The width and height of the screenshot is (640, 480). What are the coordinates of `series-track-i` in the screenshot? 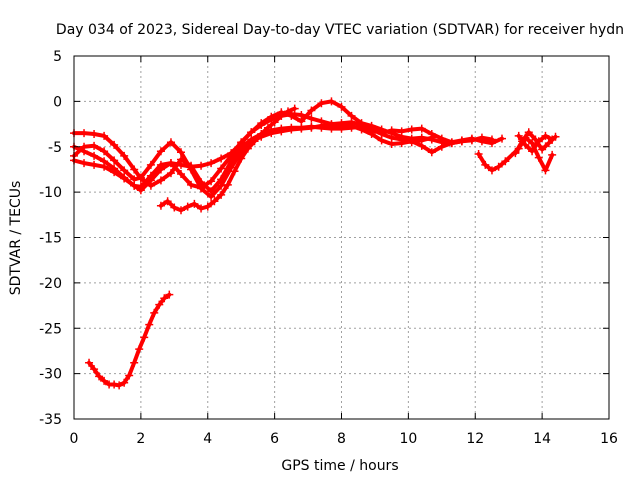 It's located at (535, 143).